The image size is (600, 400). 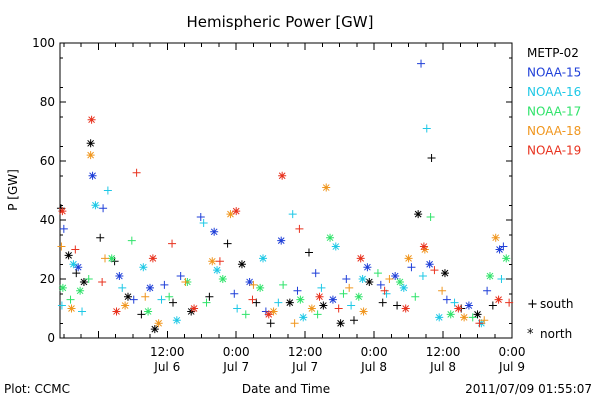 I want to click on legend-entry: NOAA-15, so click(x=554, y=73).